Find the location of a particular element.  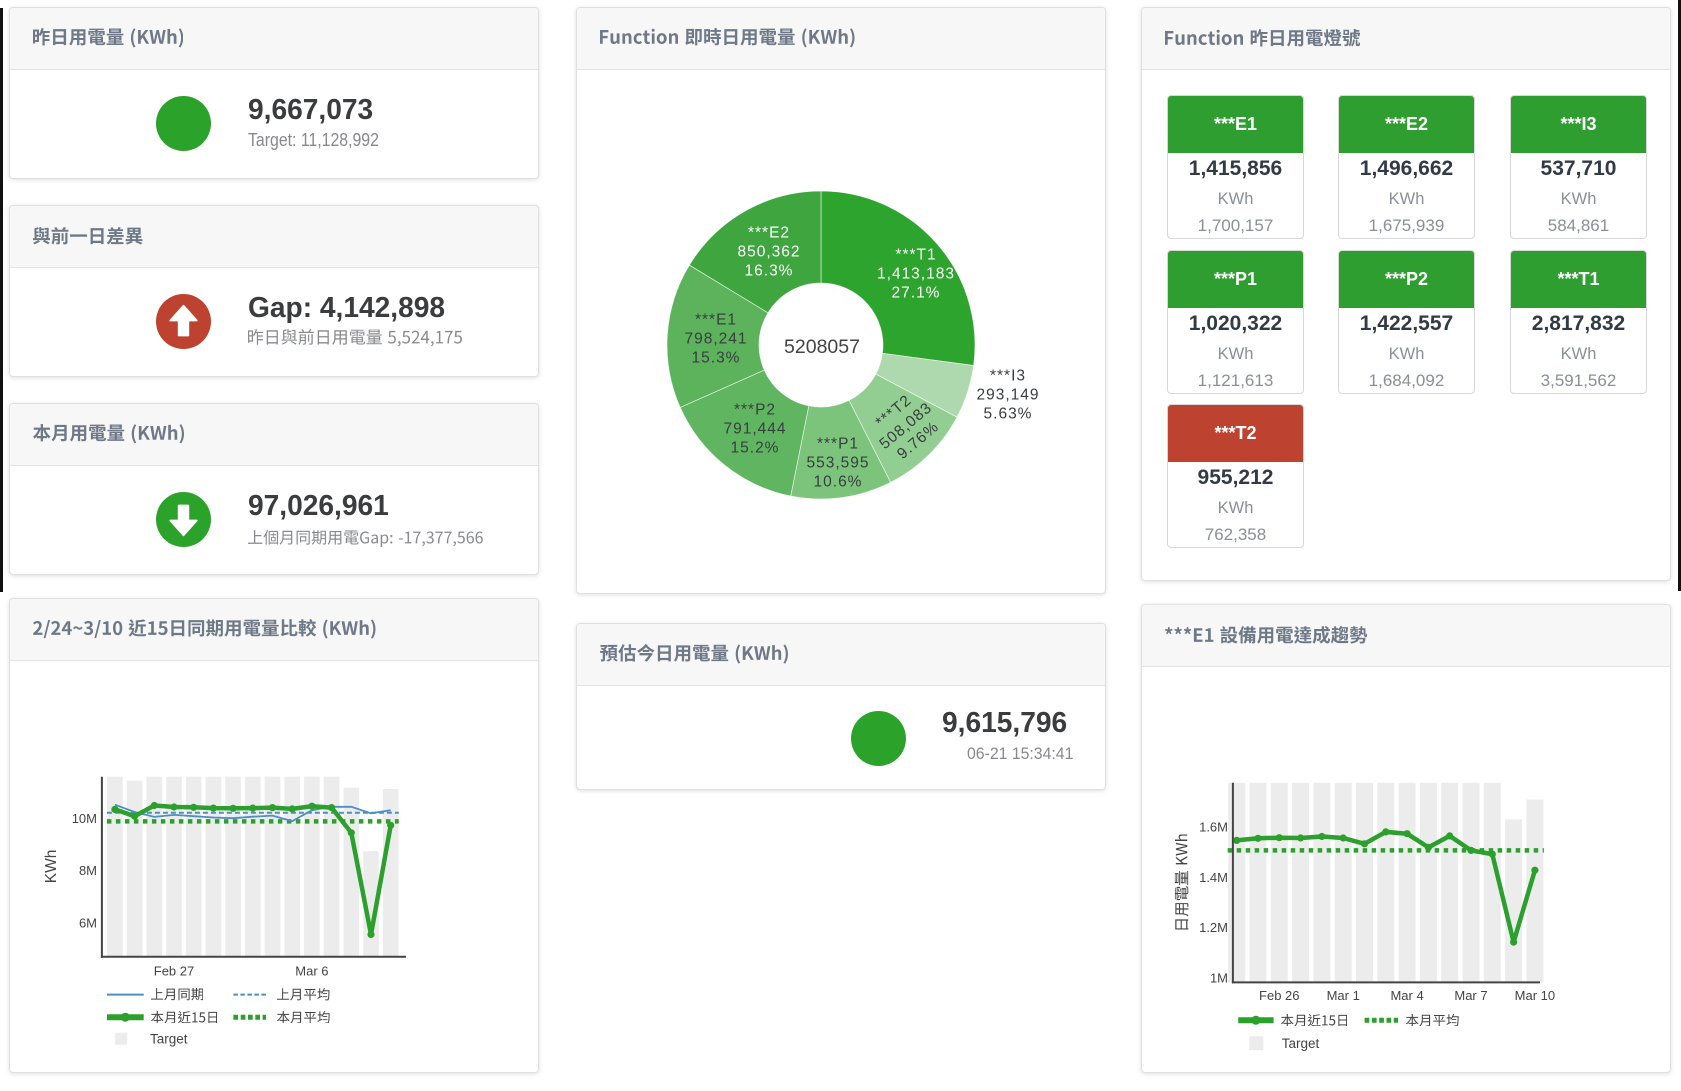

svg-text: 1.2M is located at coordinates (1213, 927).